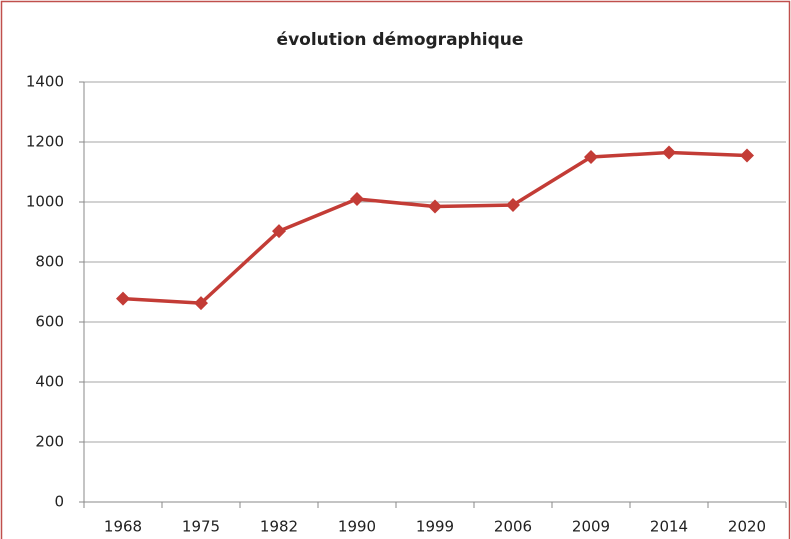 This screenshot has height=539, width=791. What do you see at coordinates (45, 82) in the screenshot?
I see `y-tick-label: 1400` at bounding box center [45, 82].